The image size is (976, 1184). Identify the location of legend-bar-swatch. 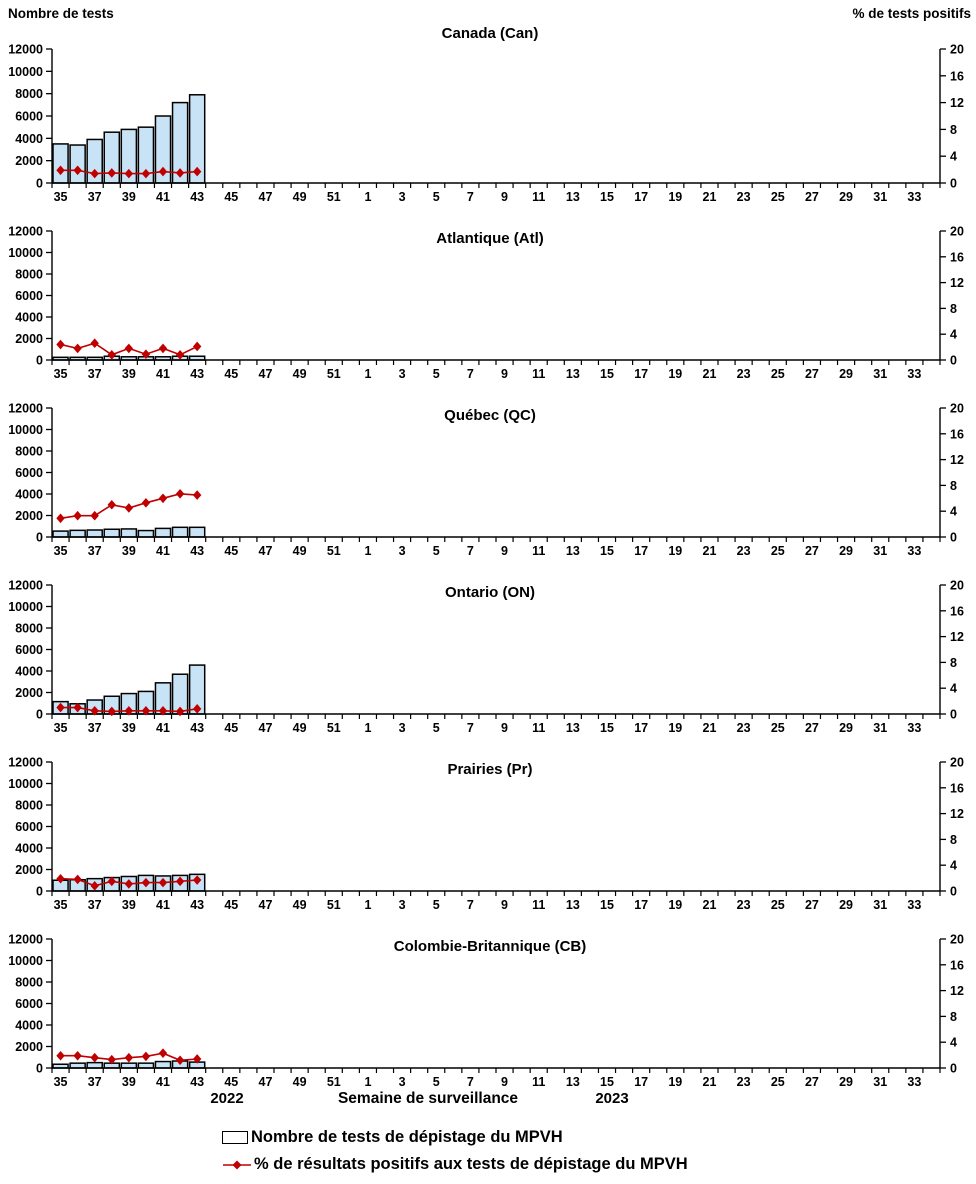
(235, 1137).